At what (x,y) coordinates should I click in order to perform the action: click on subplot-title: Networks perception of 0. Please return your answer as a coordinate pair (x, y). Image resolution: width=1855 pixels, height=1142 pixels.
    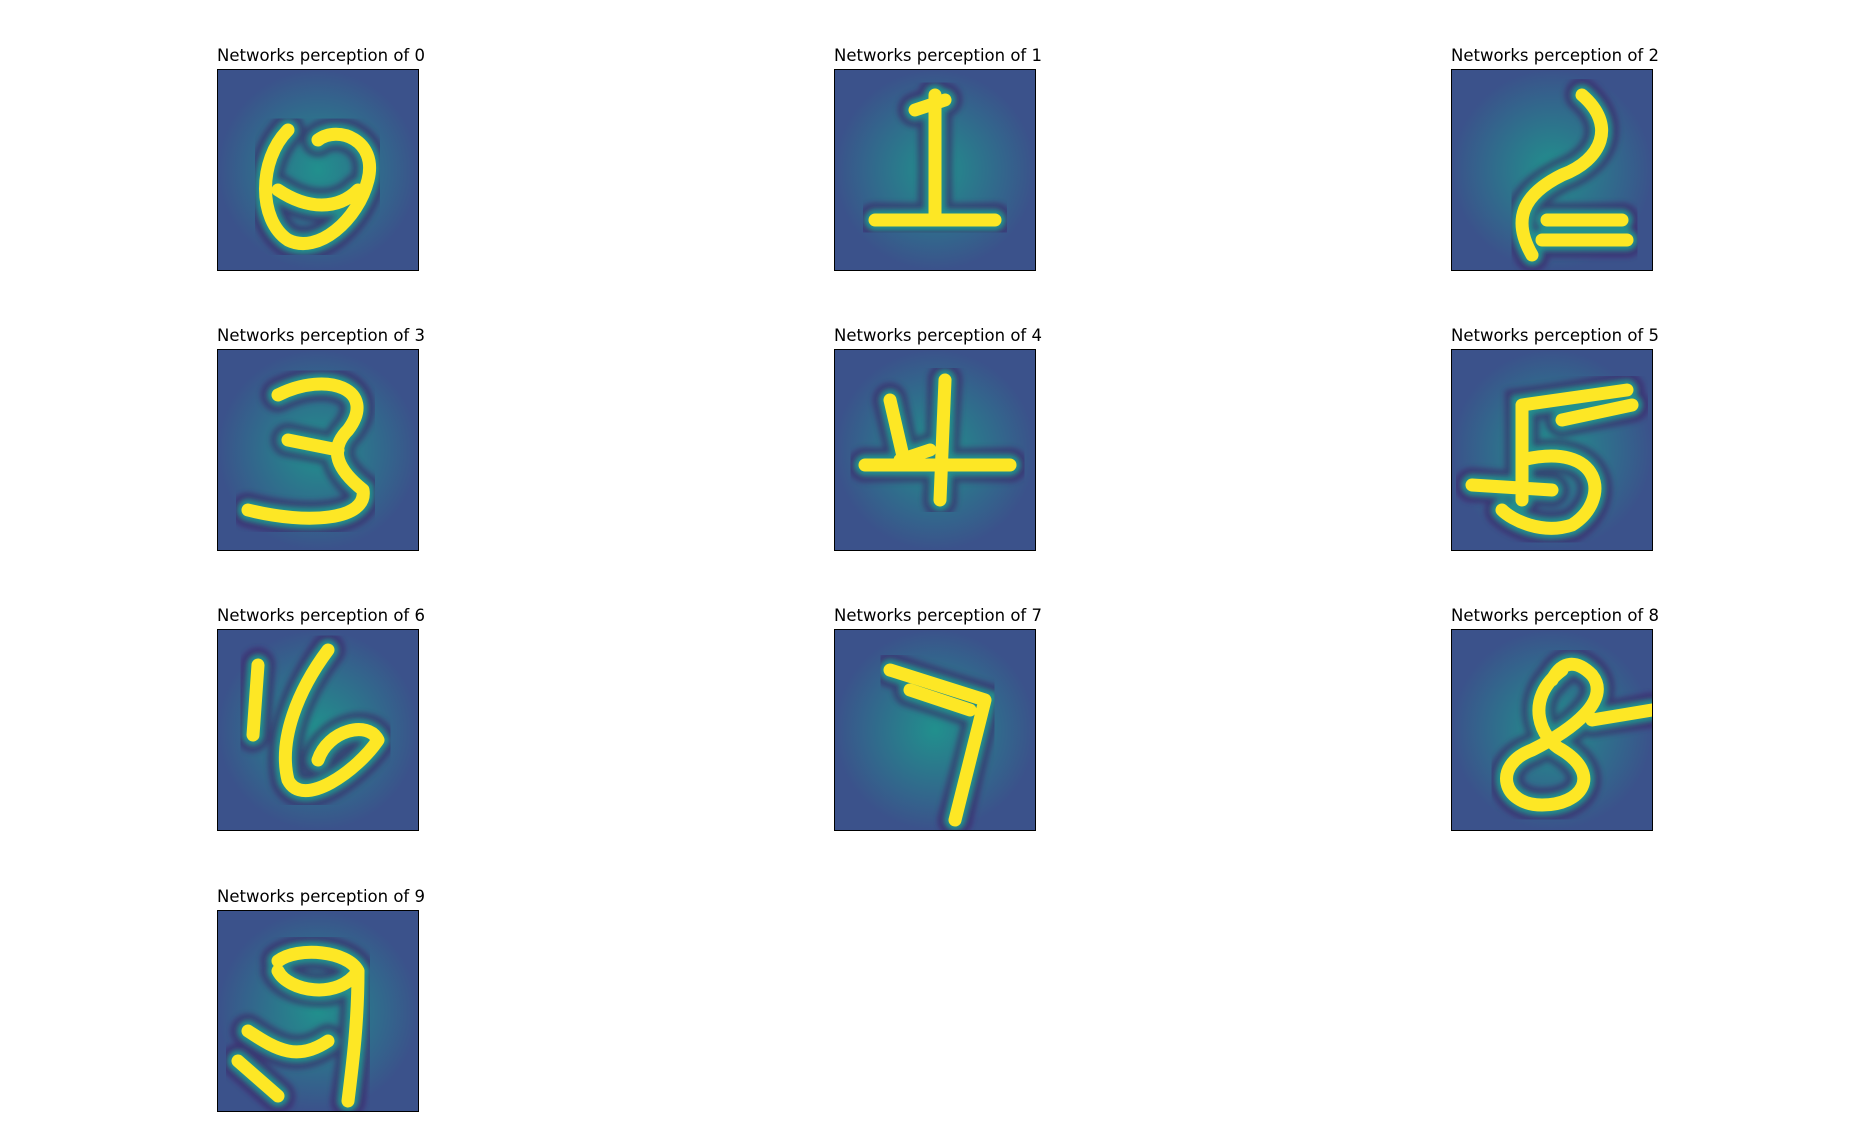
    Looking at the image, I should click on (321, 55).